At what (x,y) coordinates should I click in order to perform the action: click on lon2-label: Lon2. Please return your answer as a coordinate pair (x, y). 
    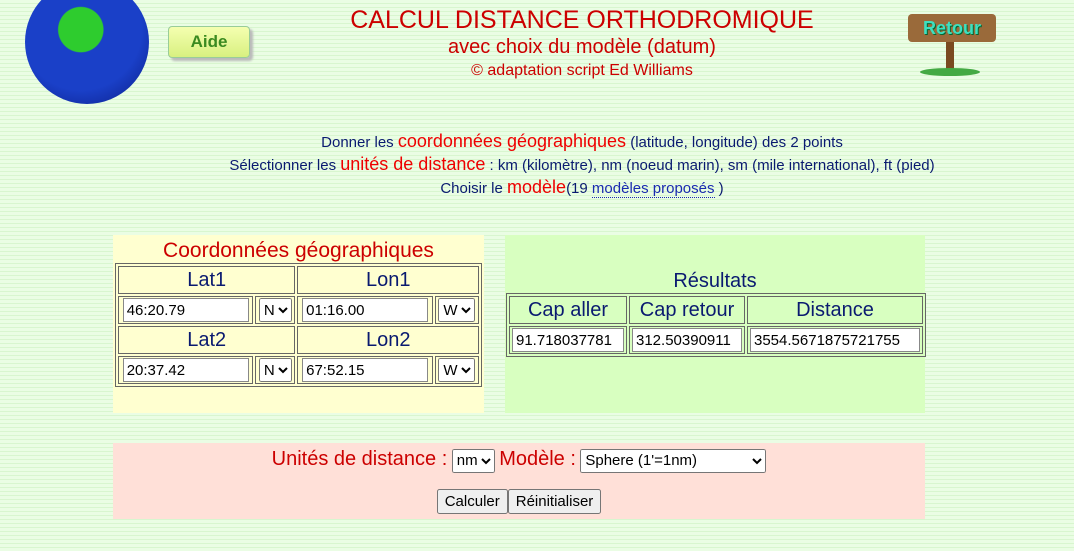
    Looking at the image, I should click on (388, 340).